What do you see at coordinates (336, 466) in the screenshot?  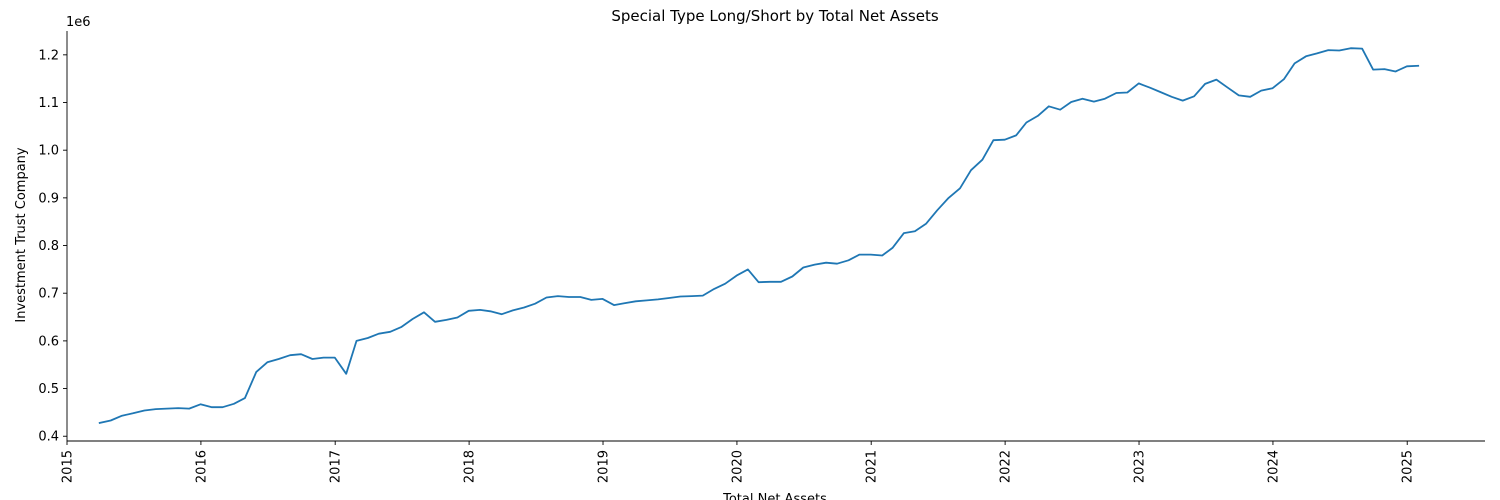 I see `x-tick-label: 2017` at bounding box center [336, 466].